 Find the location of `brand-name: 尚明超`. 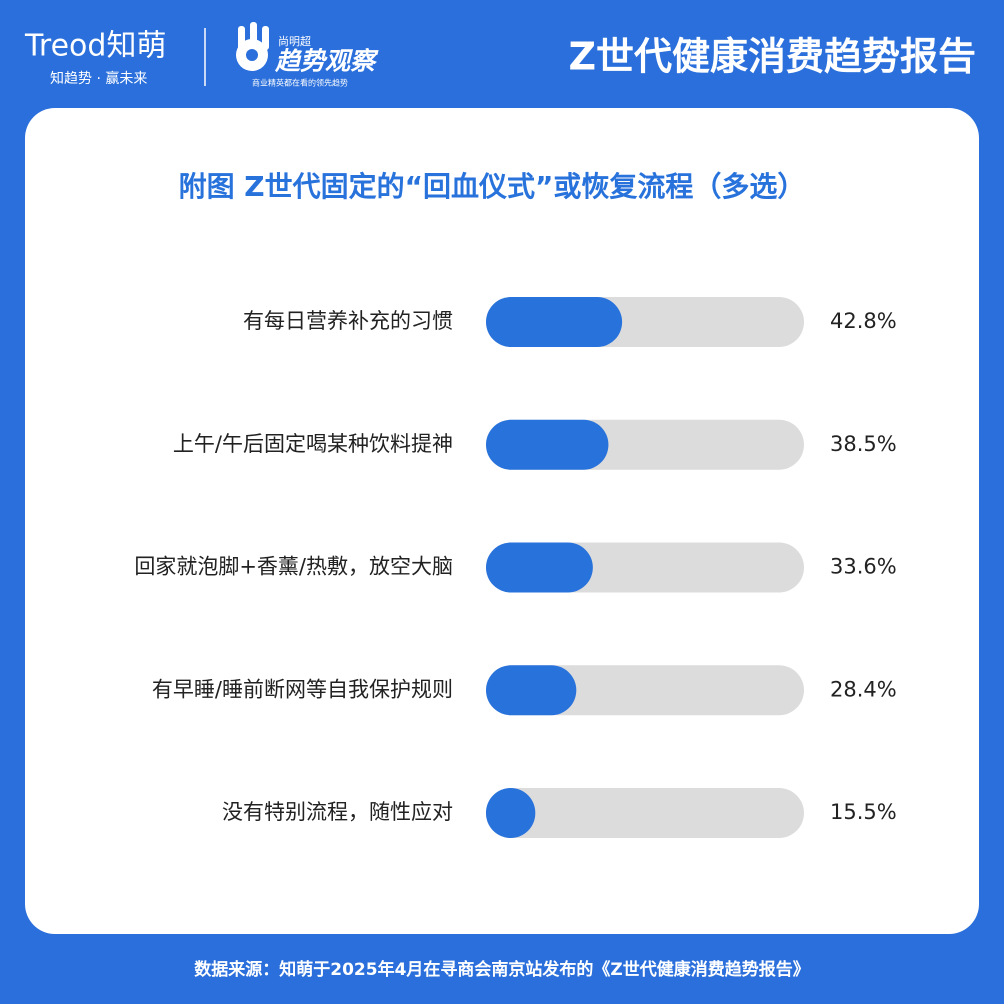

brand-name: 尚明超 is located at coordinates (294, 41).